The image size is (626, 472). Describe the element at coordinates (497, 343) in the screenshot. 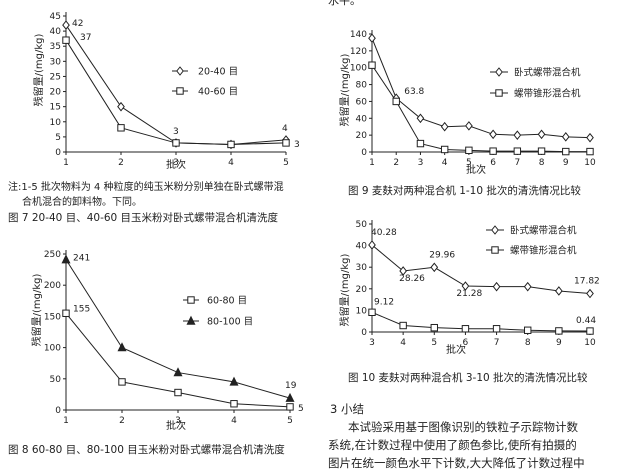

I see `x-tick-label: 7` at that location.